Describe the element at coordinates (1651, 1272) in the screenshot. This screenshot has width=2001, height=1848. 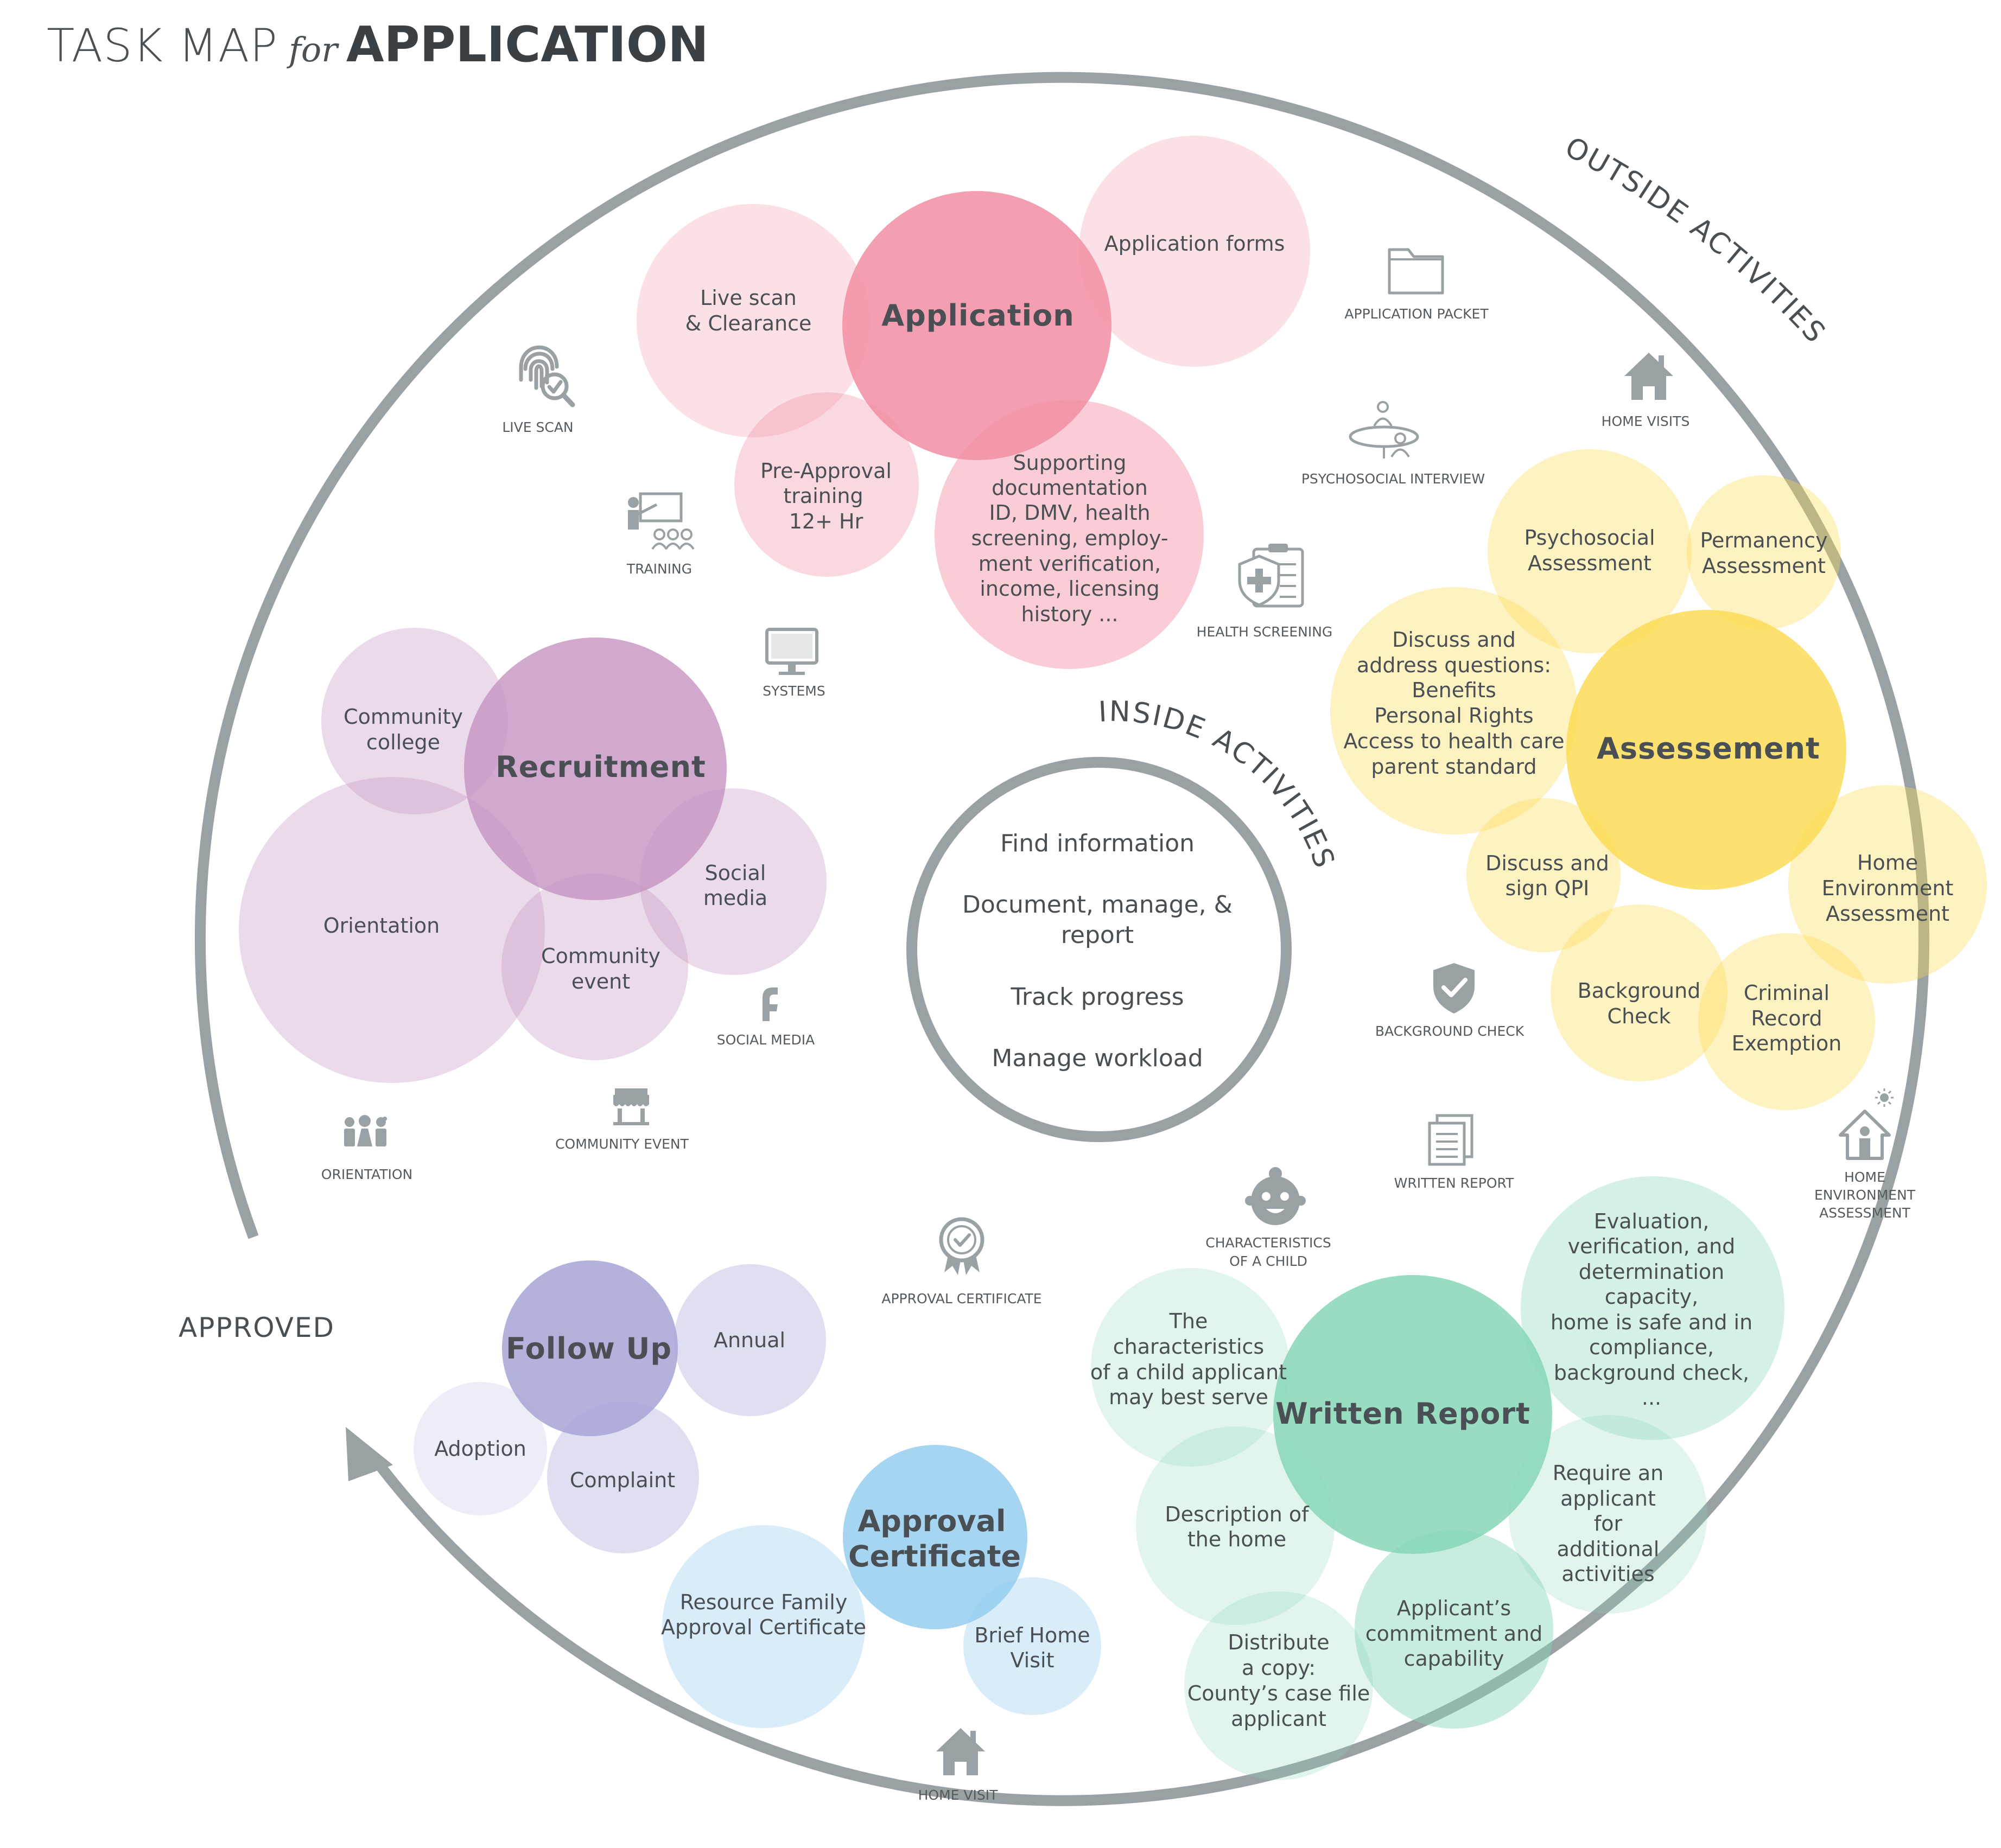
I see `evaluation-label-3: determination` at that location.